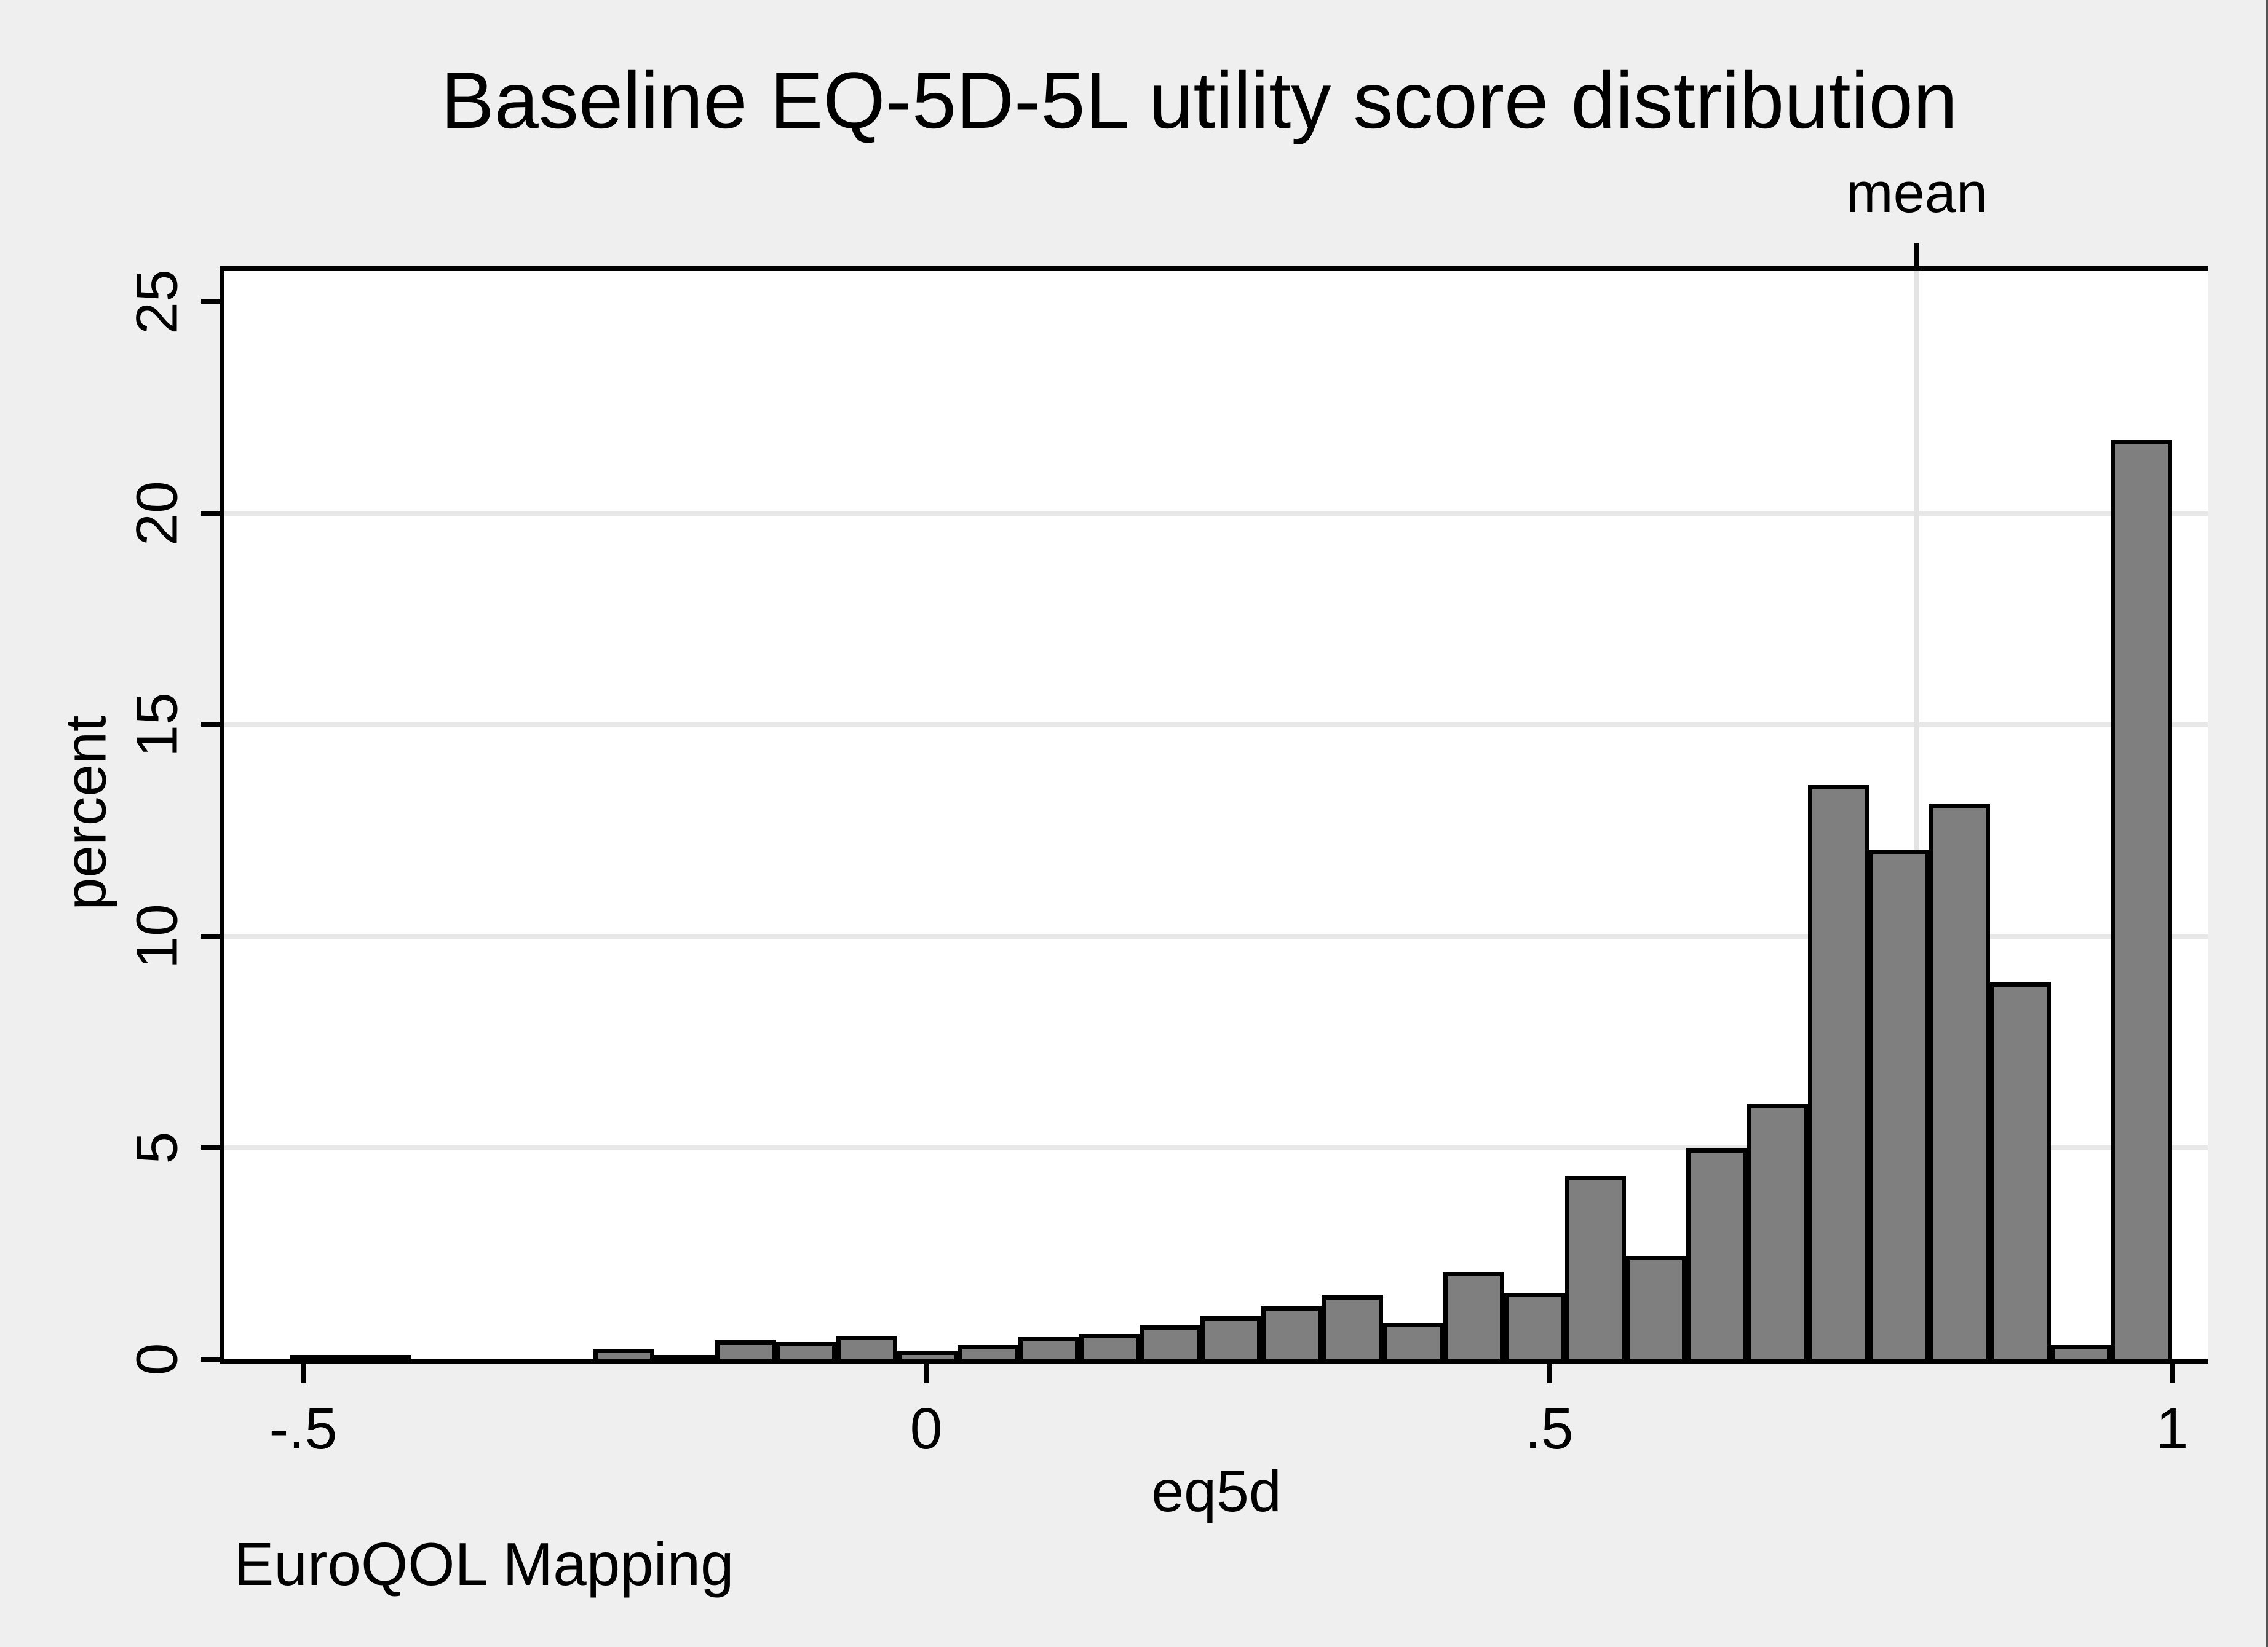 This screenshot has height=1647, width=2268. What do you see at coordinates (157, 1359) in the screenshot?
I see `y-tick-label: 0` at bounding box center [157, 1359].